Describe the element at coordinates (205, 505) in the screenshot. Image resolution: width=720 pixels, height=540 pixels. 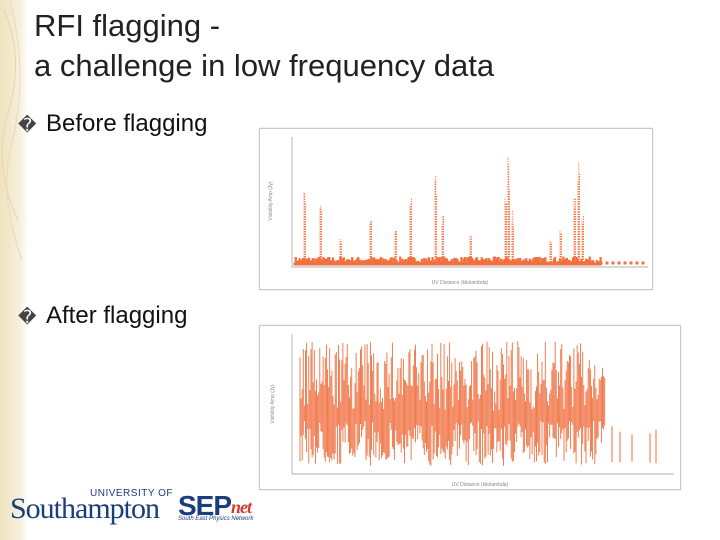
I see `sepnet-sep-text: SEP` at that location.